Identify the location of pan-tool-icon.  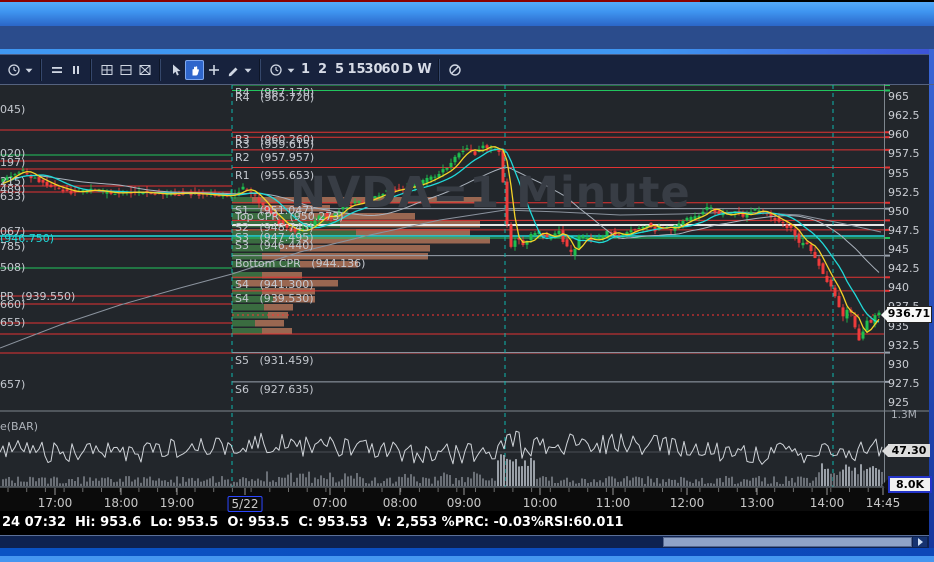
(194, 69).